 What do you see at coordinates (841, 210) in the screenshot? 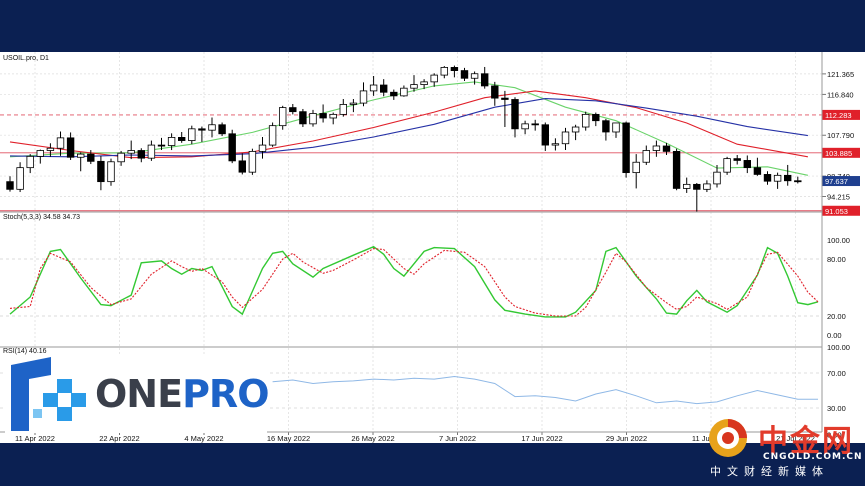
I see `price-level-badge` at bounding box center [841, 210].